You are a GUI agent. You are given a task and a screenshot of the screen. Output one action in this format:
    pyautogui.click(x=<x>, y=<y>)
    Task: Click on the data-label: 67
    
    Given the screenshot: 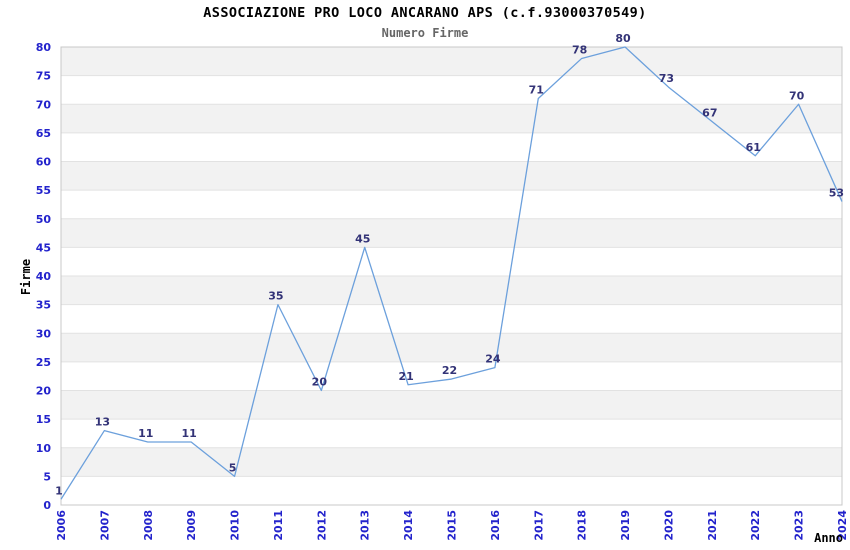 What is the action you would take?
    pyautogui.click(x=709, y=112)
    